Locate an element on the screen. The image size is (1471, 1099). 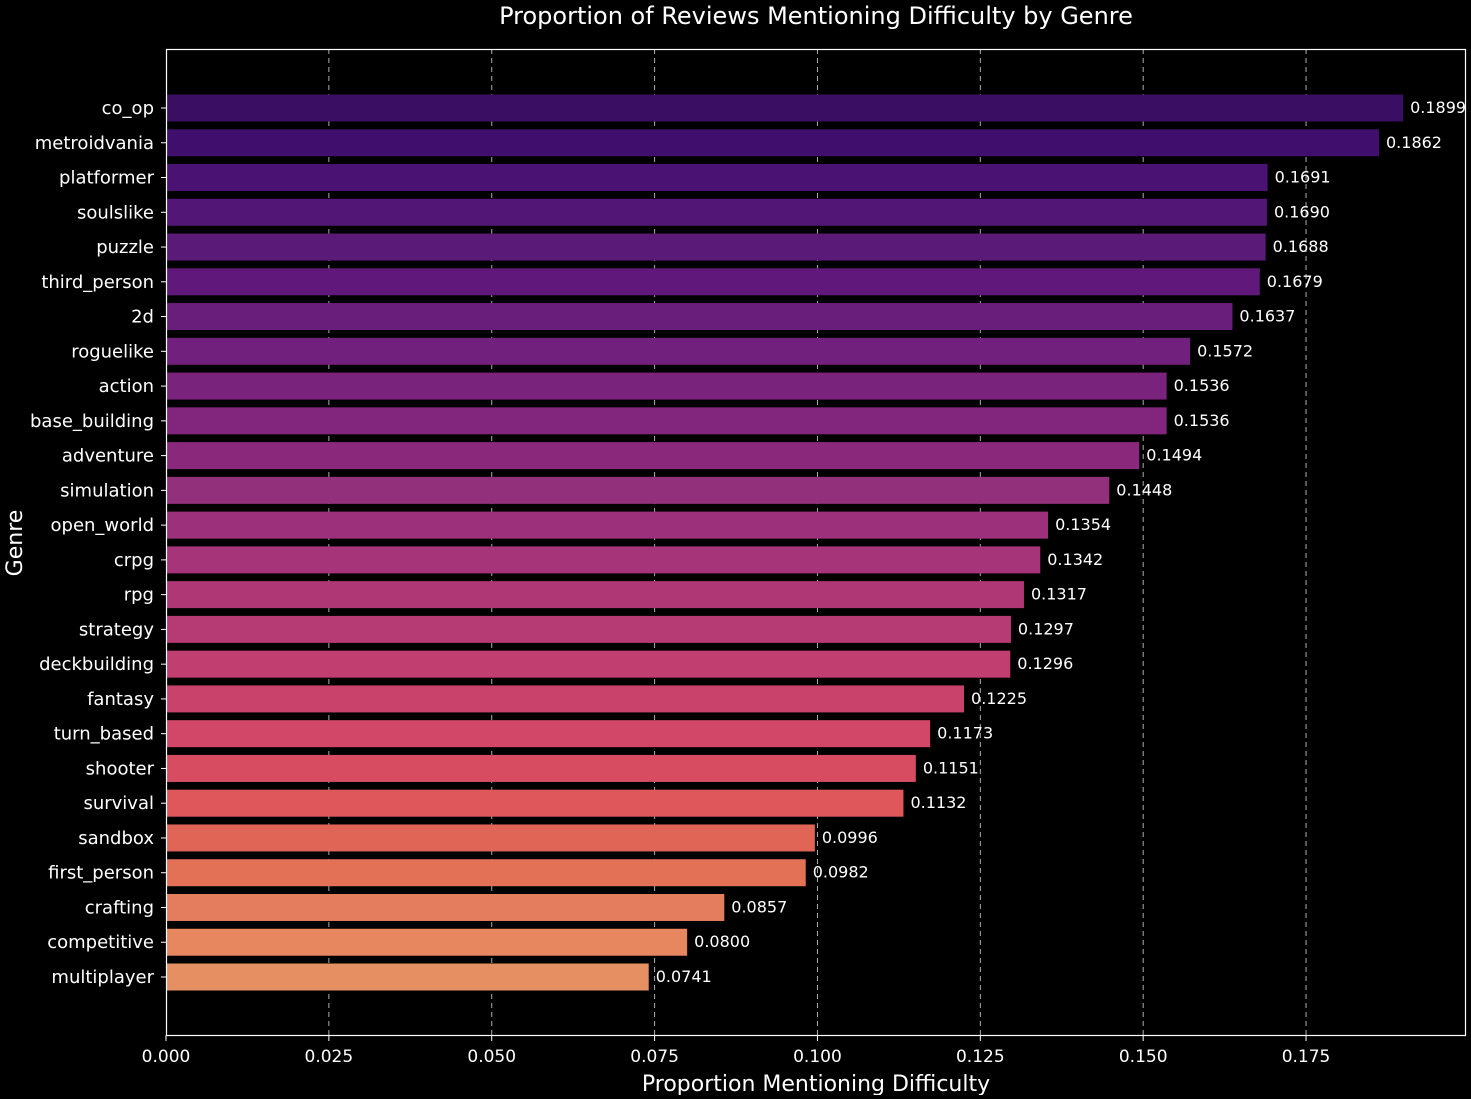
data-label: 0.1225 is located at coordinates (999, 698).